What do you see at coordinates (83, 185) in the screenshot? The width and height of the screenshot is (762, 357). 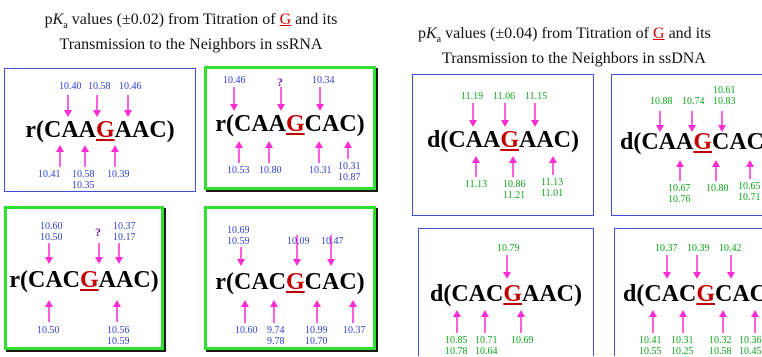 I see `pka-label: 10.35` at bounding box center [83, 185].